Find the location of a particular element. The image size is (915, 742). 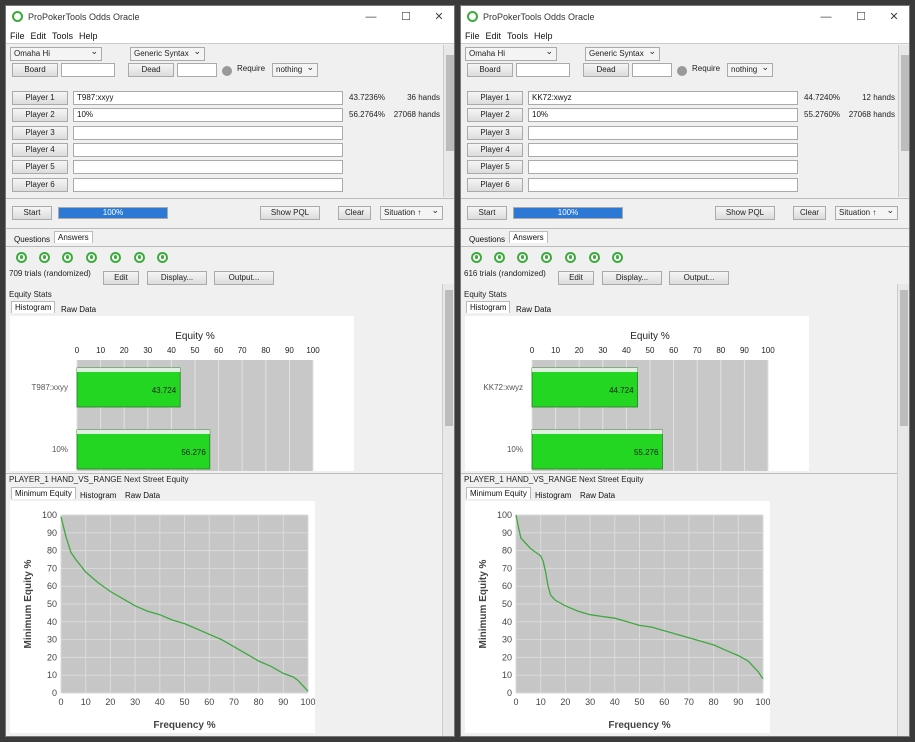

player-1-hand-input: T987:xxyy is located at coordinates (208, 98).